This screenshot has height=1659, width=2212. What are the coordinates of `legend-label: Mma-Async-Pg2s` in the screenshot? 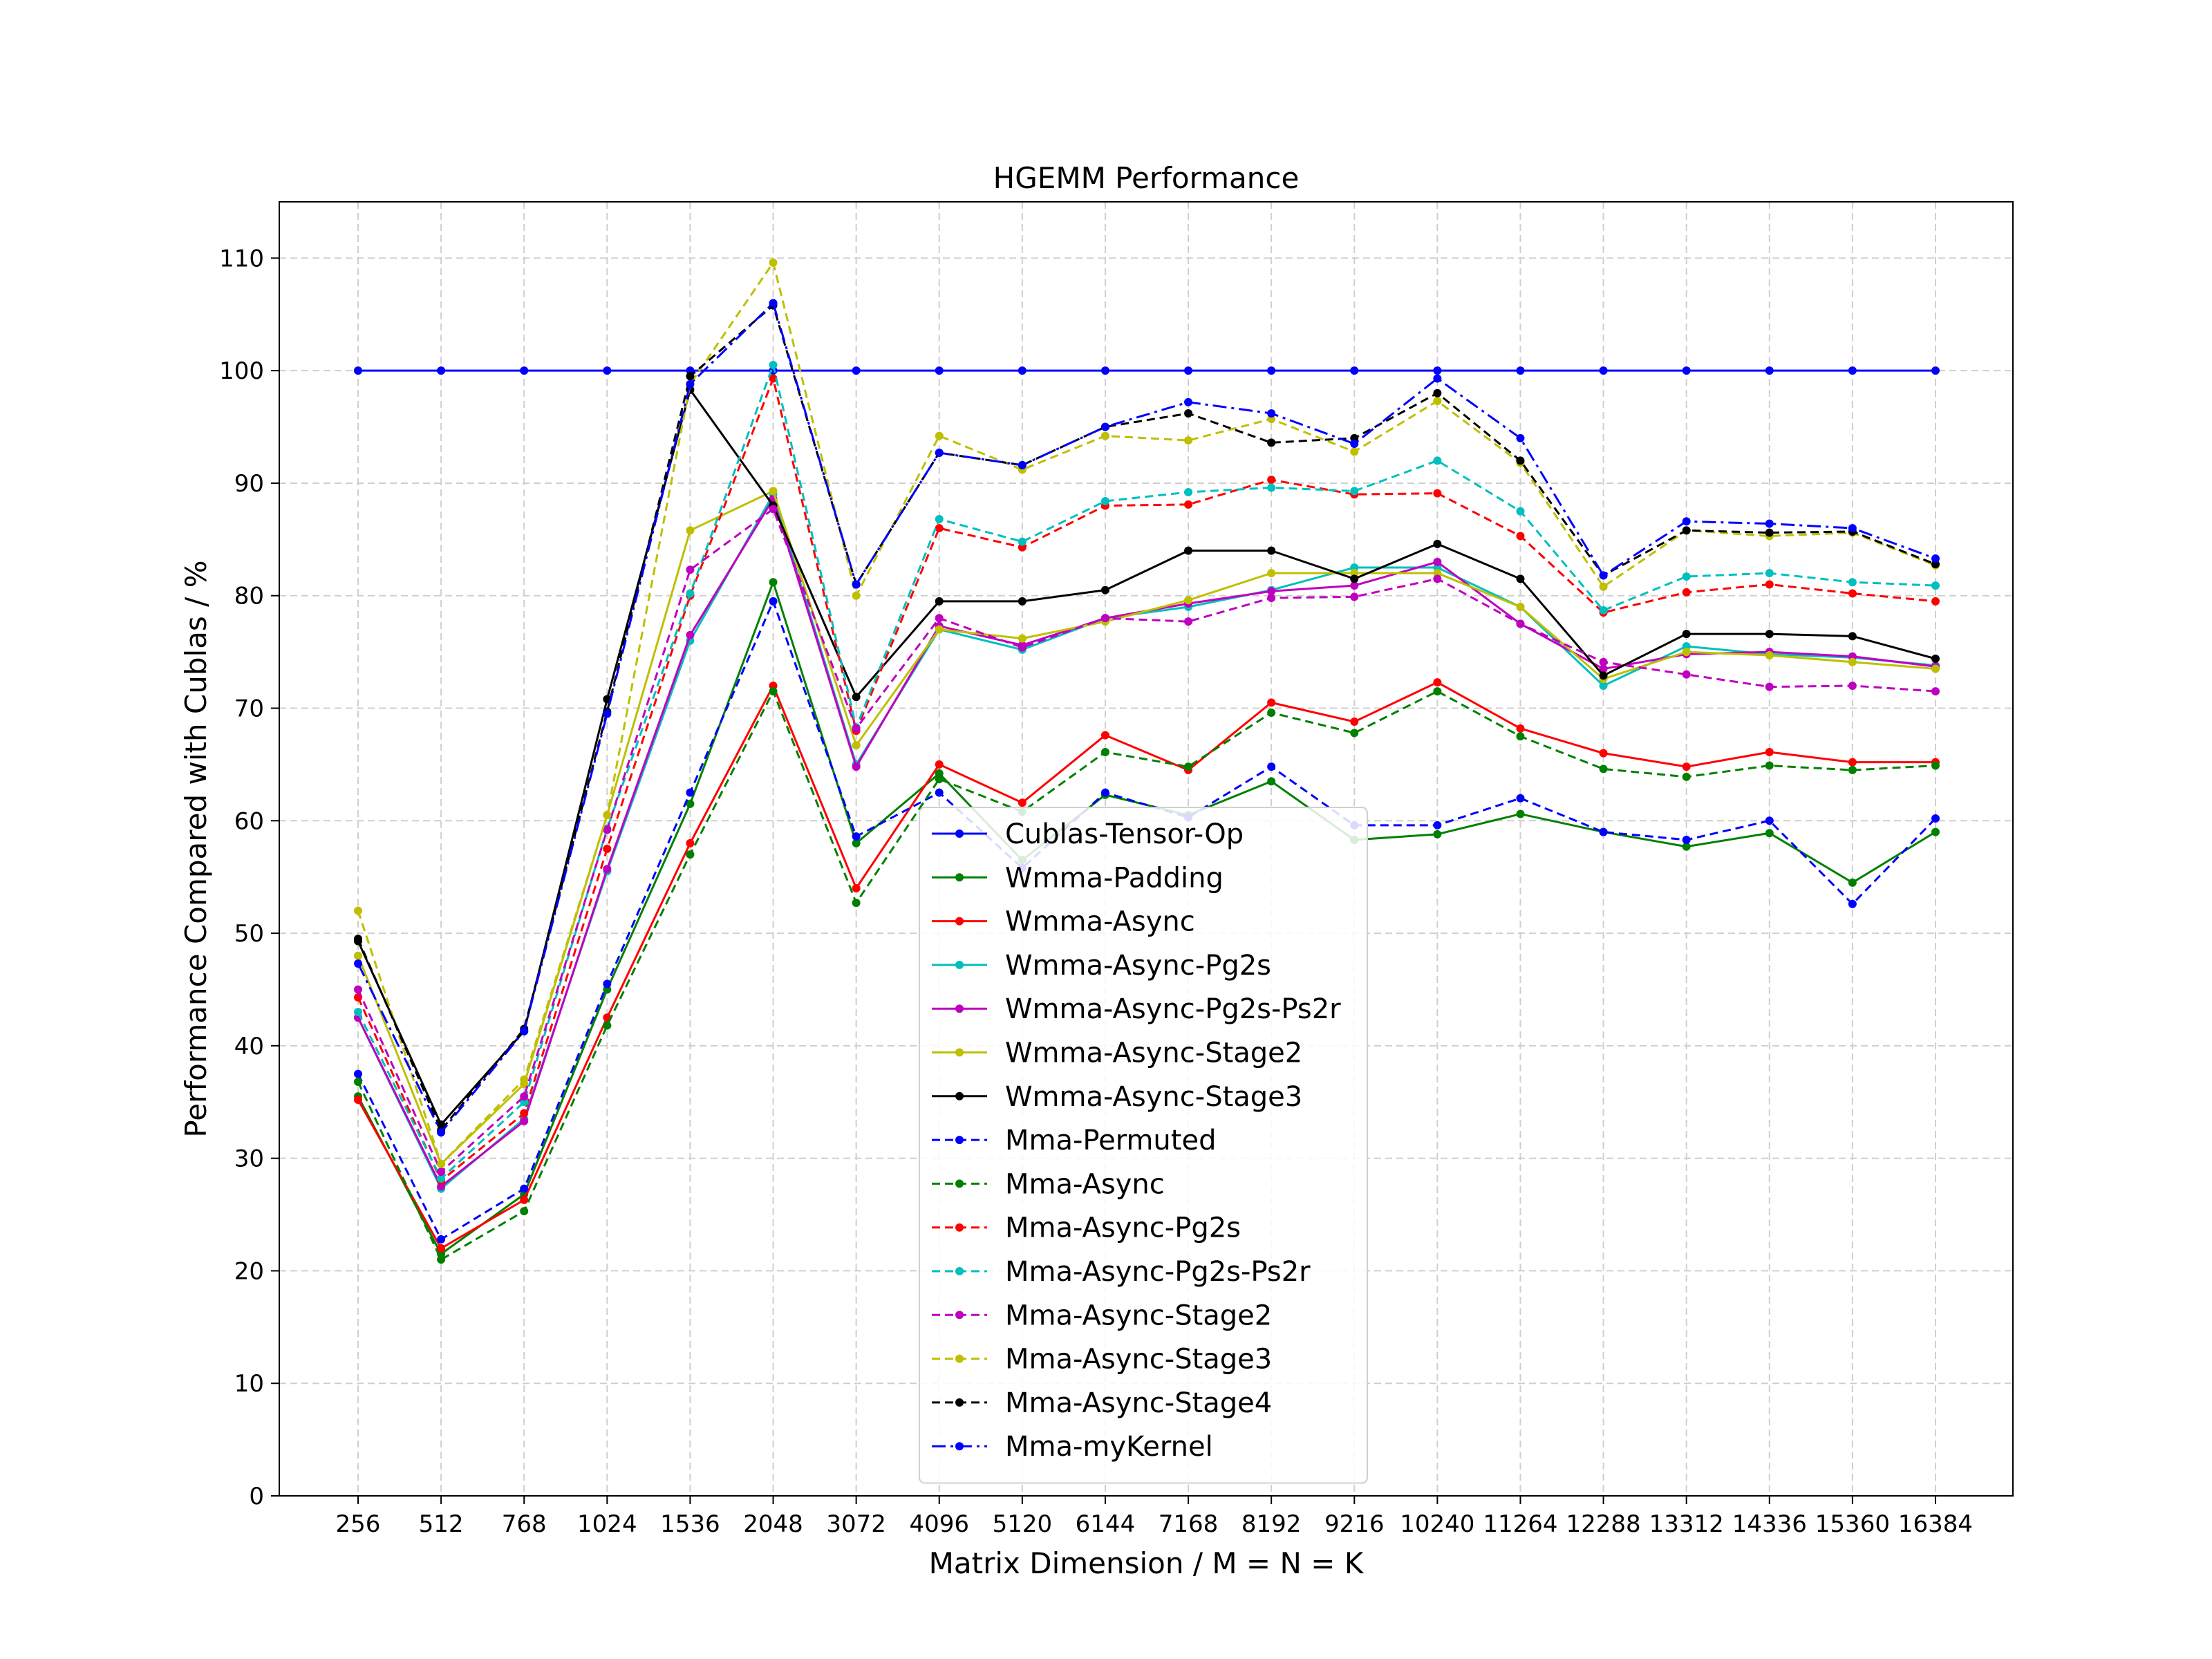 It's located at (1123, 1228).